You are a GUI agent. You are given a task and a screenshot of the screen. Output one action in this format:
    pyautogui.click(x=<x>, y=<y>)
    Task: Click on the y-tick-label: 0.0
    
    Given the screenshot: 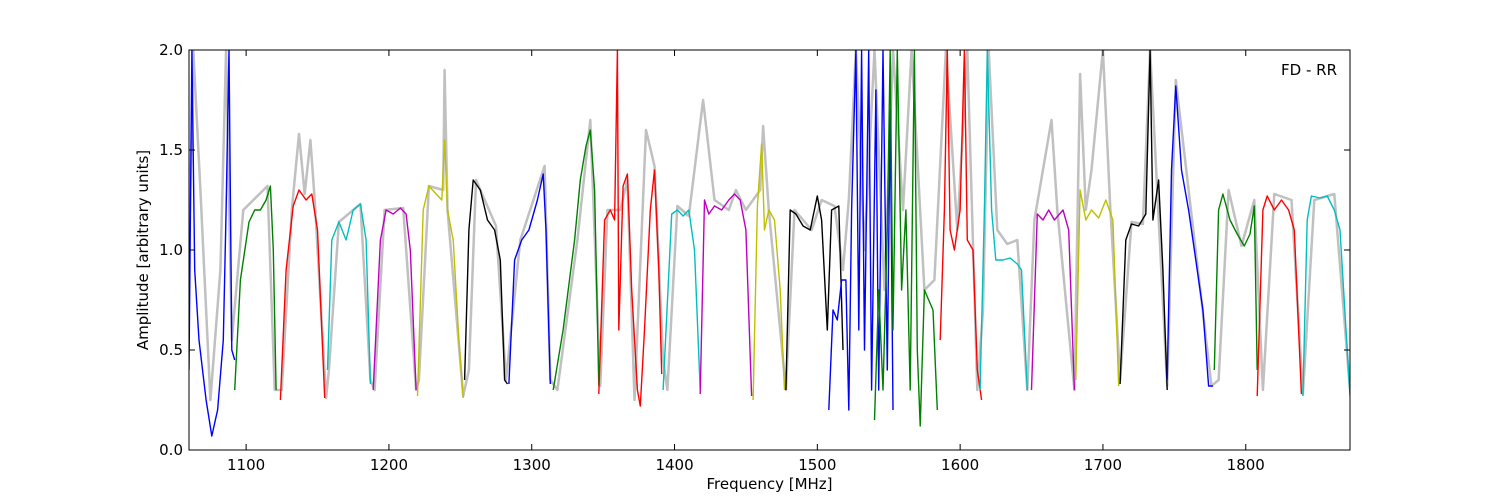 What is the action you would take?
    pyautogui.click(x=171, y=450)
    